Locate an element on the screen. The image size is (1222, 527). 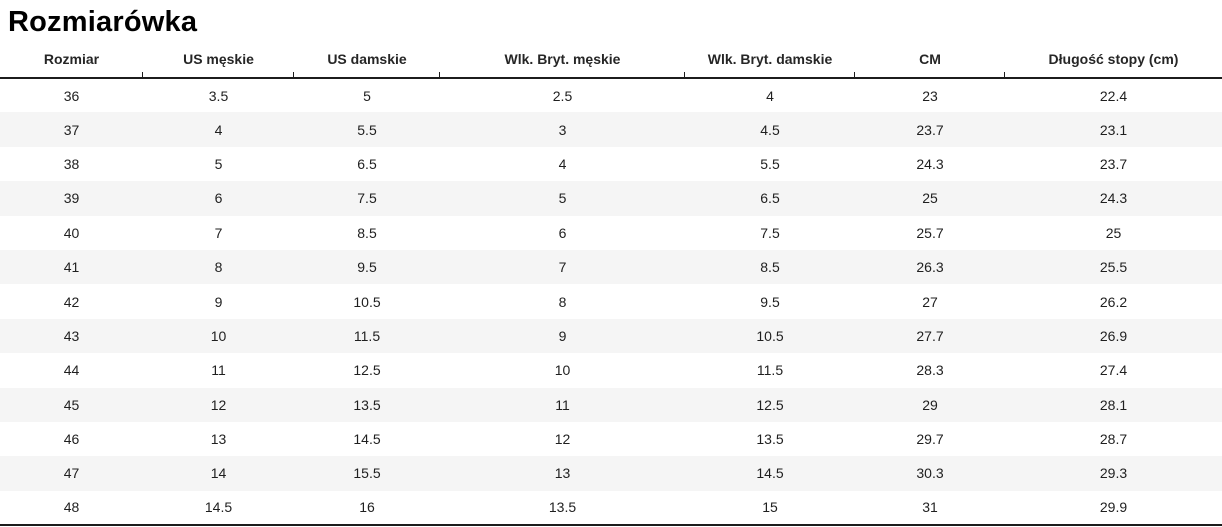
column-header: US męskie is located at coordinates (218, 59).